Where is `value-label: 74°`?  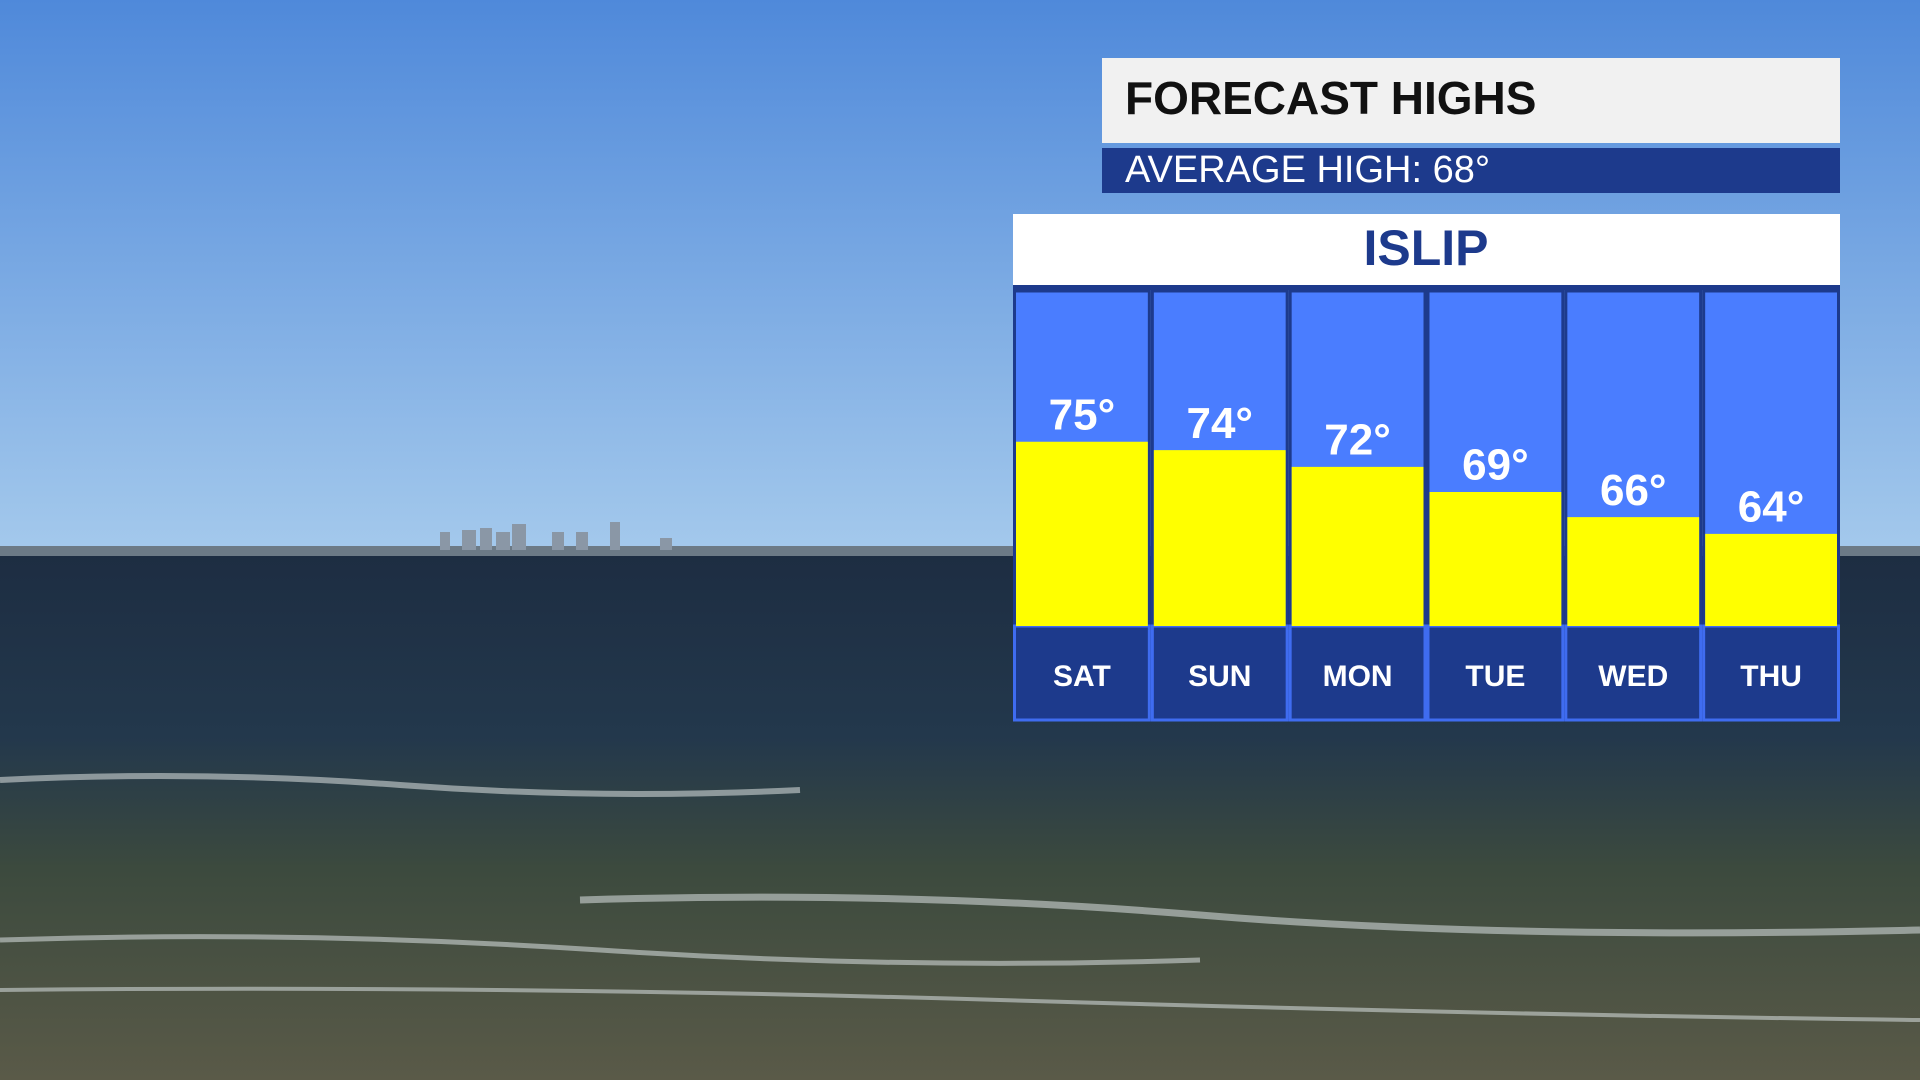
value-label: 74° is located at coordinates (1219, 423).